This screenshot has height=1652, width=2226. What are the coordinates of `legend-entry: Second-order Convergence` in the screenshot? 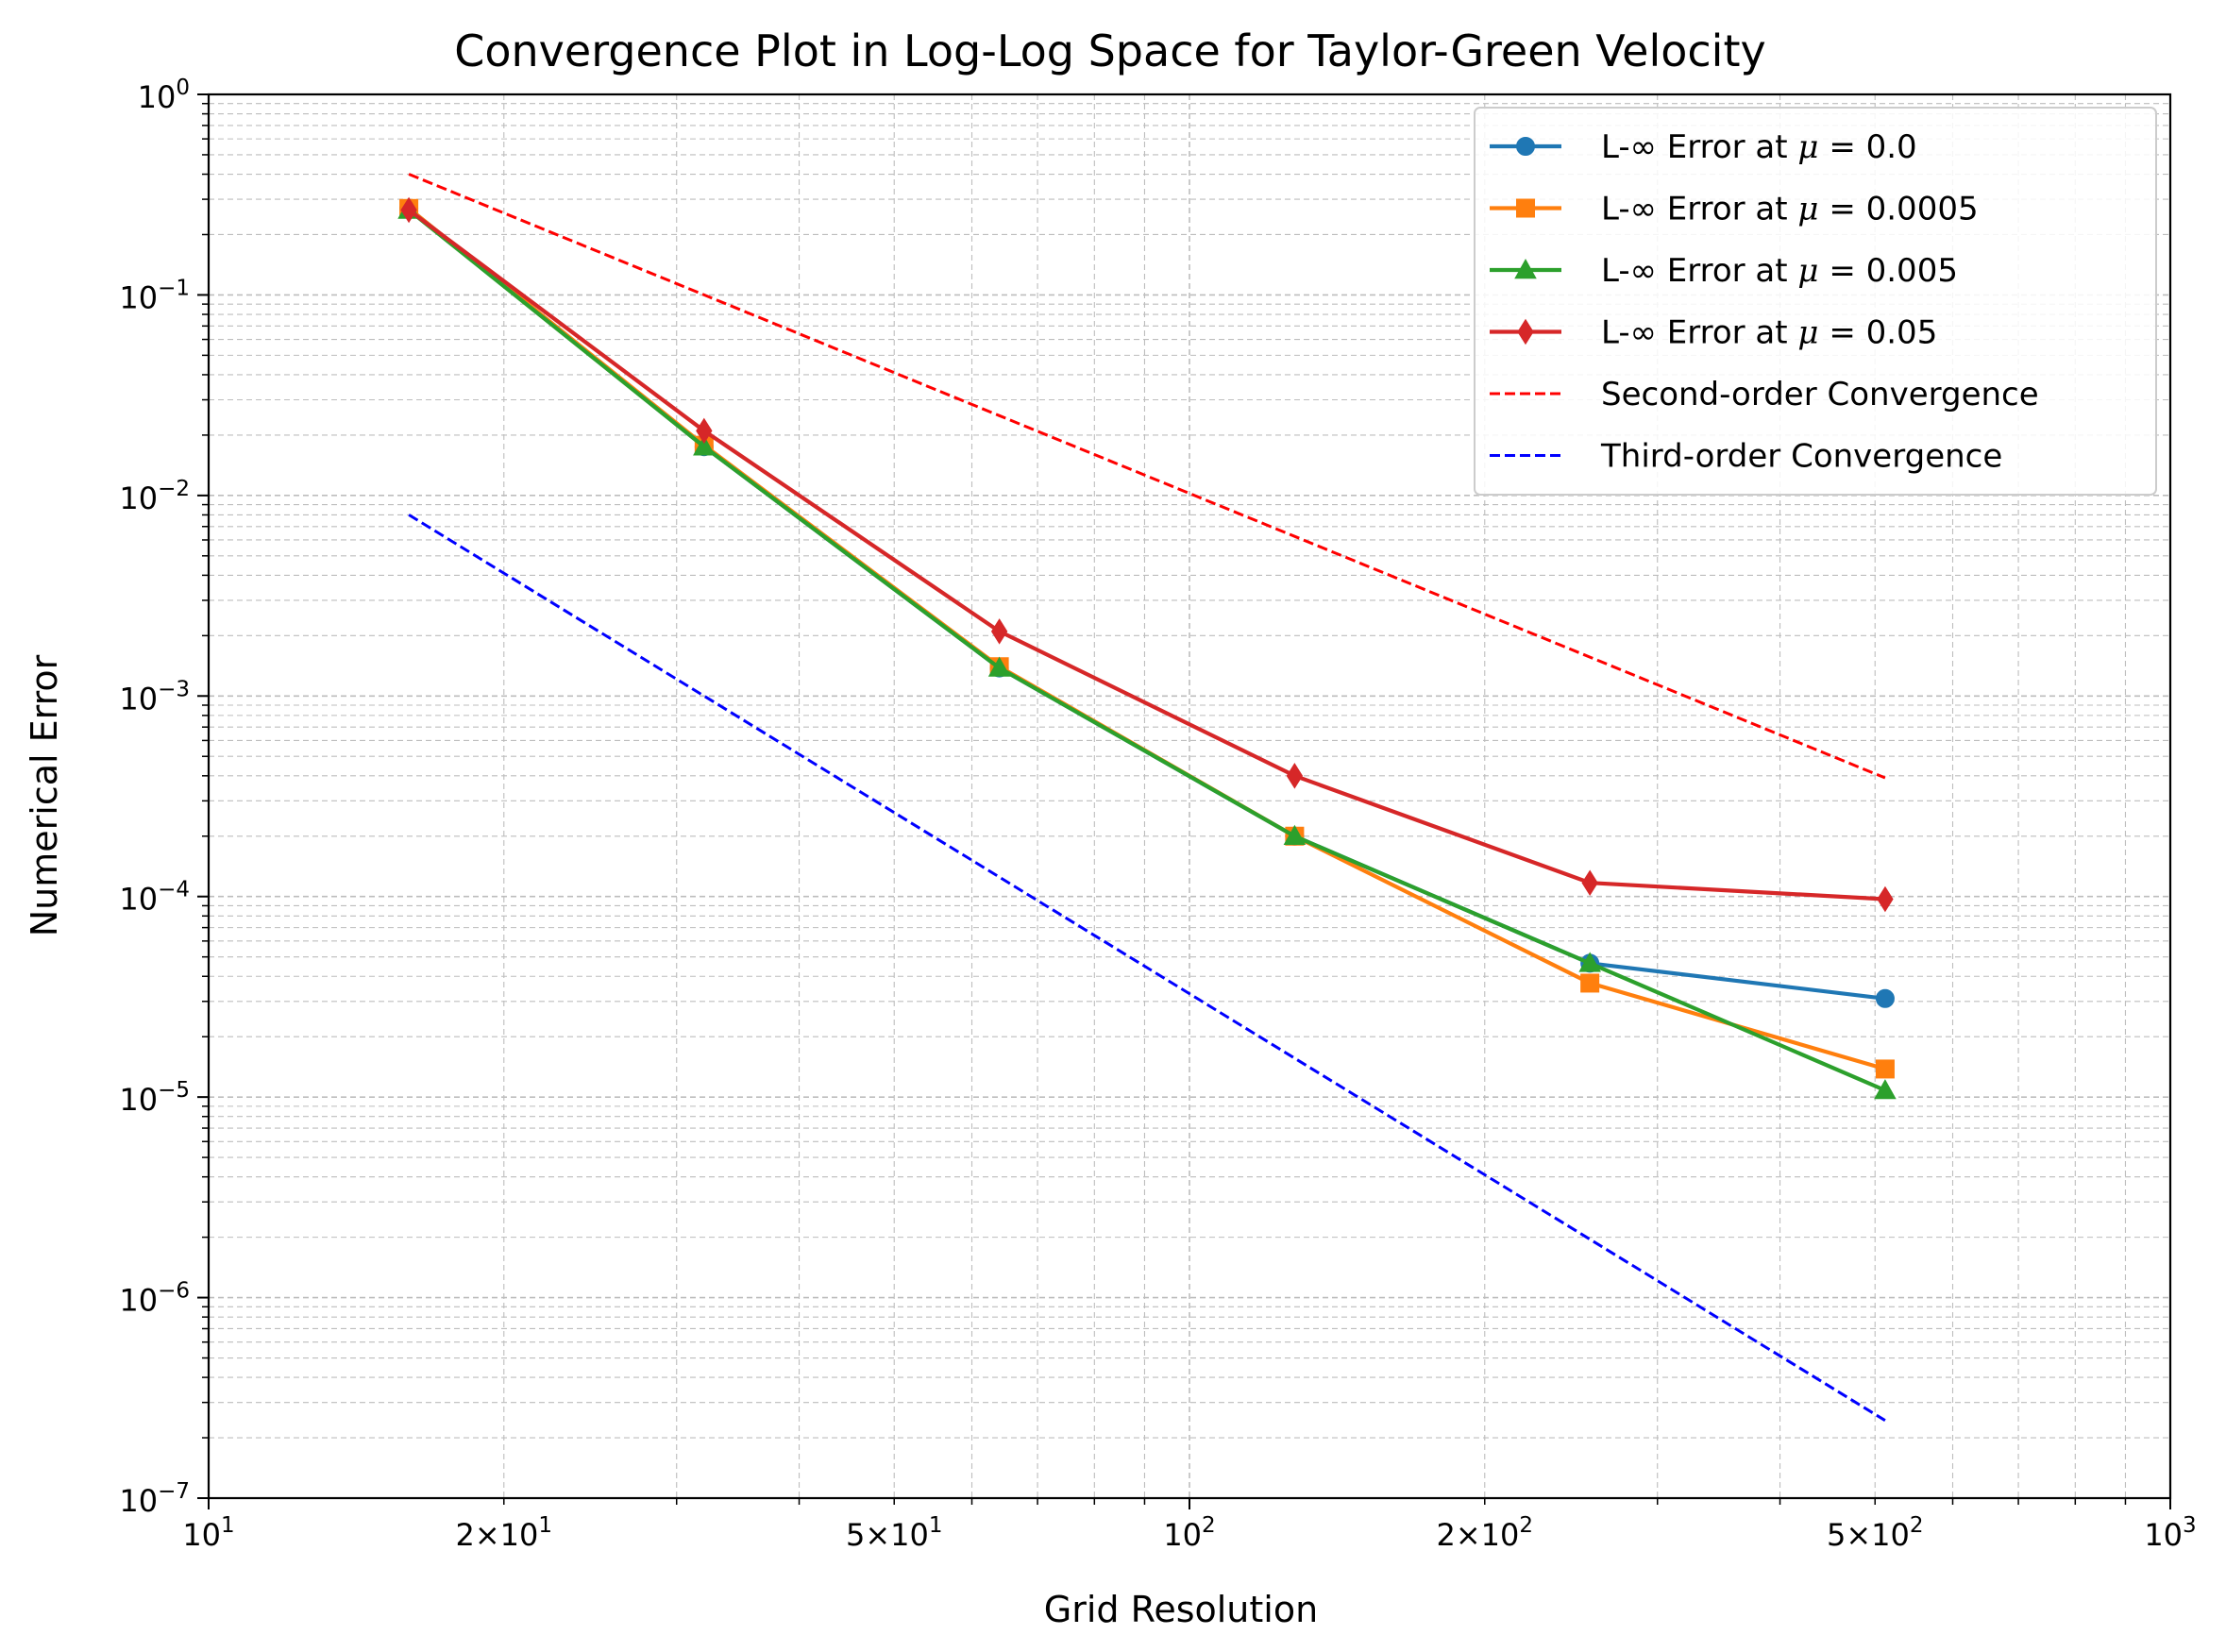 It's located at (1764, 394).